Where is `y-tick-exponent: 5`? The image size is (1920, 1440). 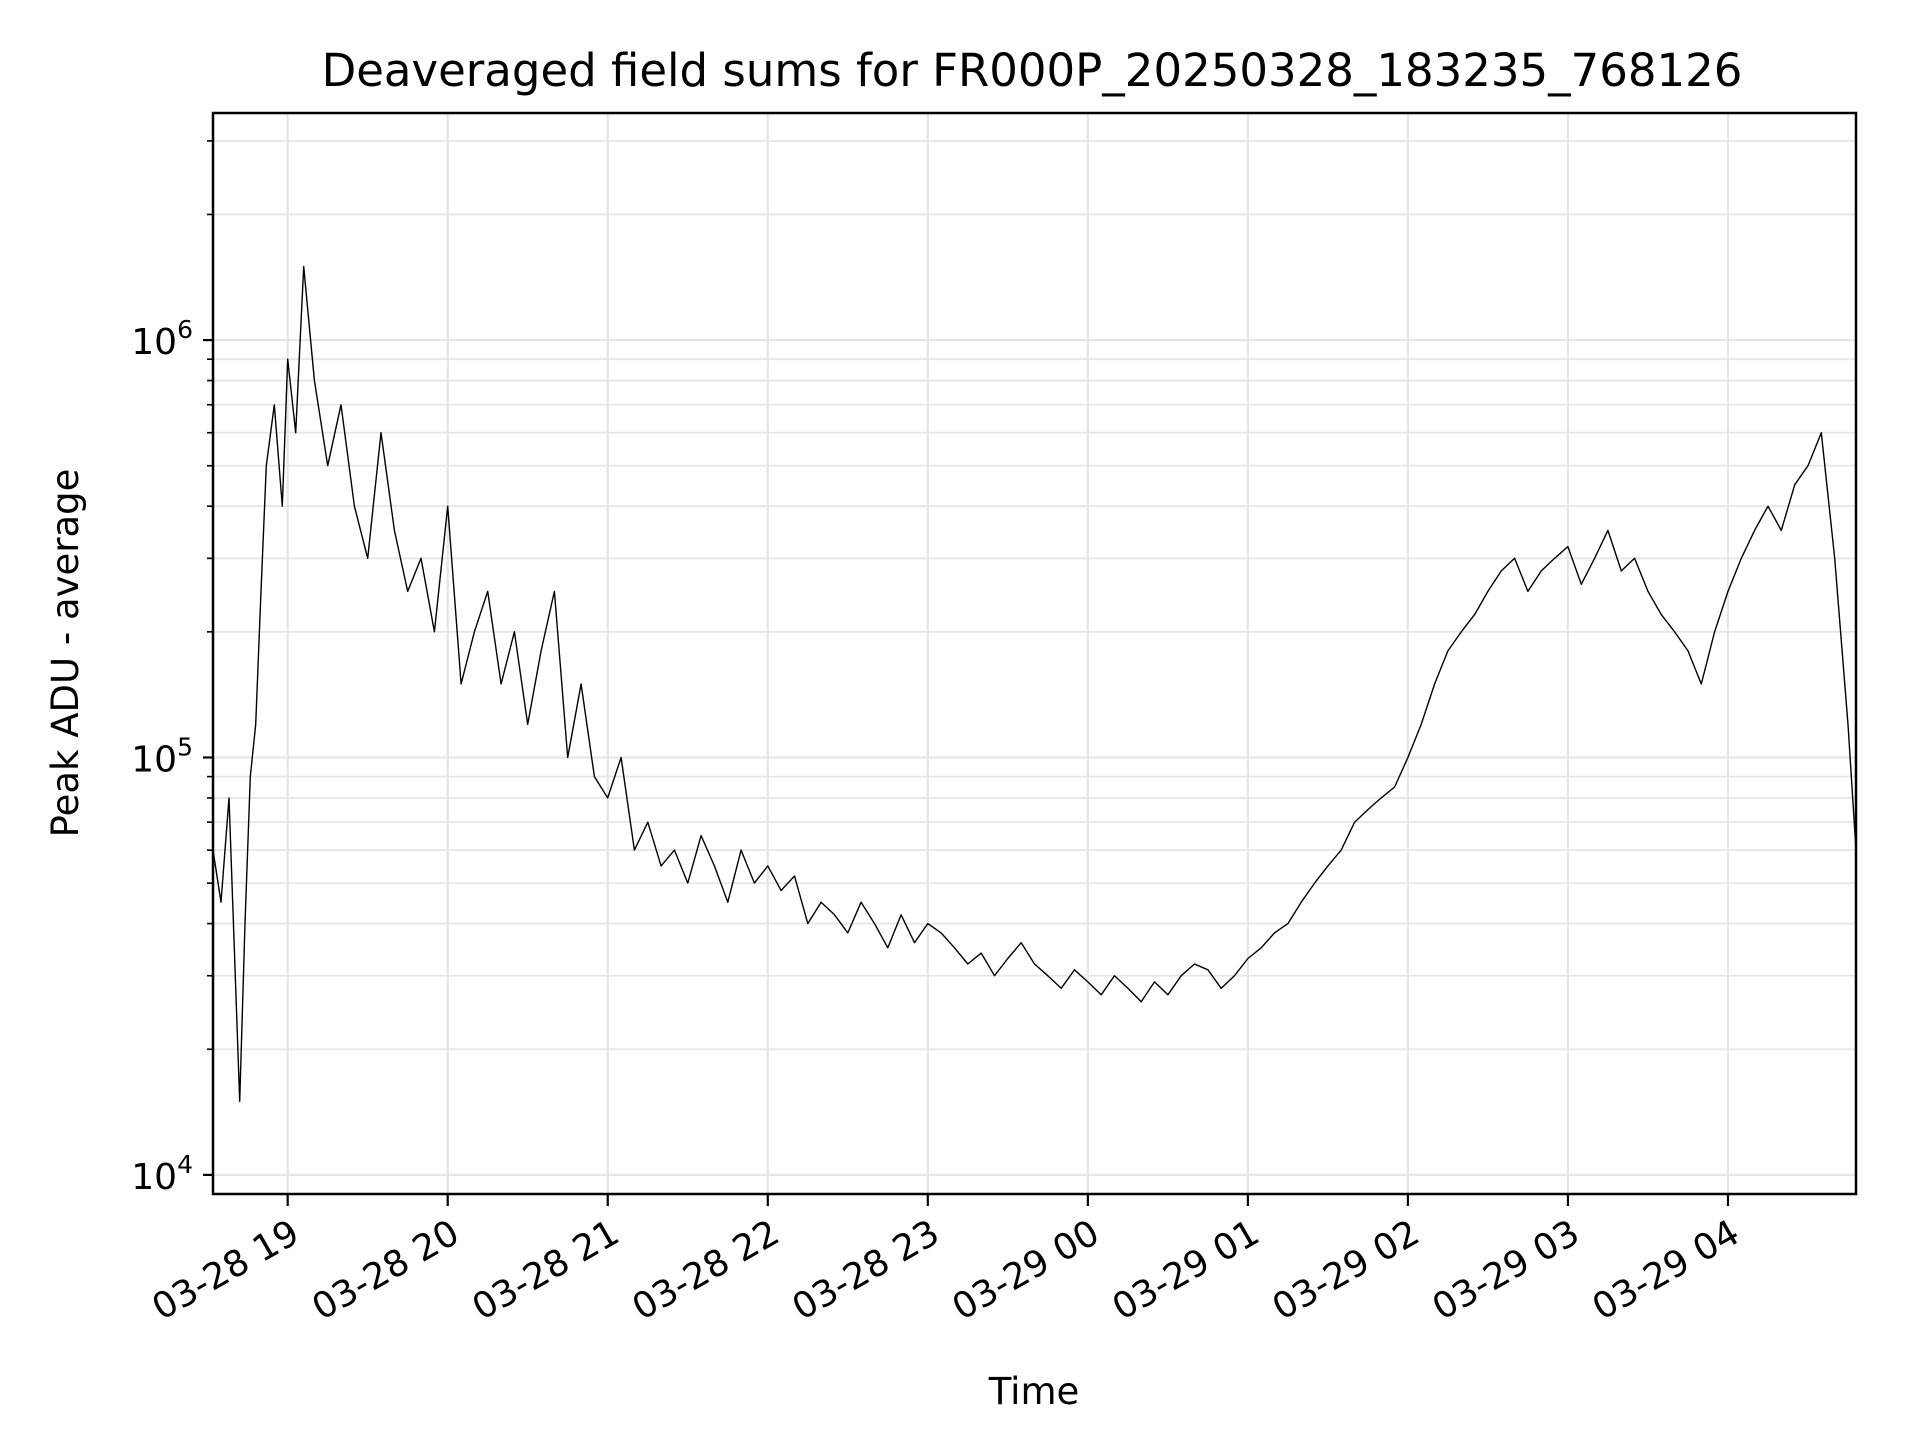
y-tick-exponent: 5 is located at coordinates (185, 746).